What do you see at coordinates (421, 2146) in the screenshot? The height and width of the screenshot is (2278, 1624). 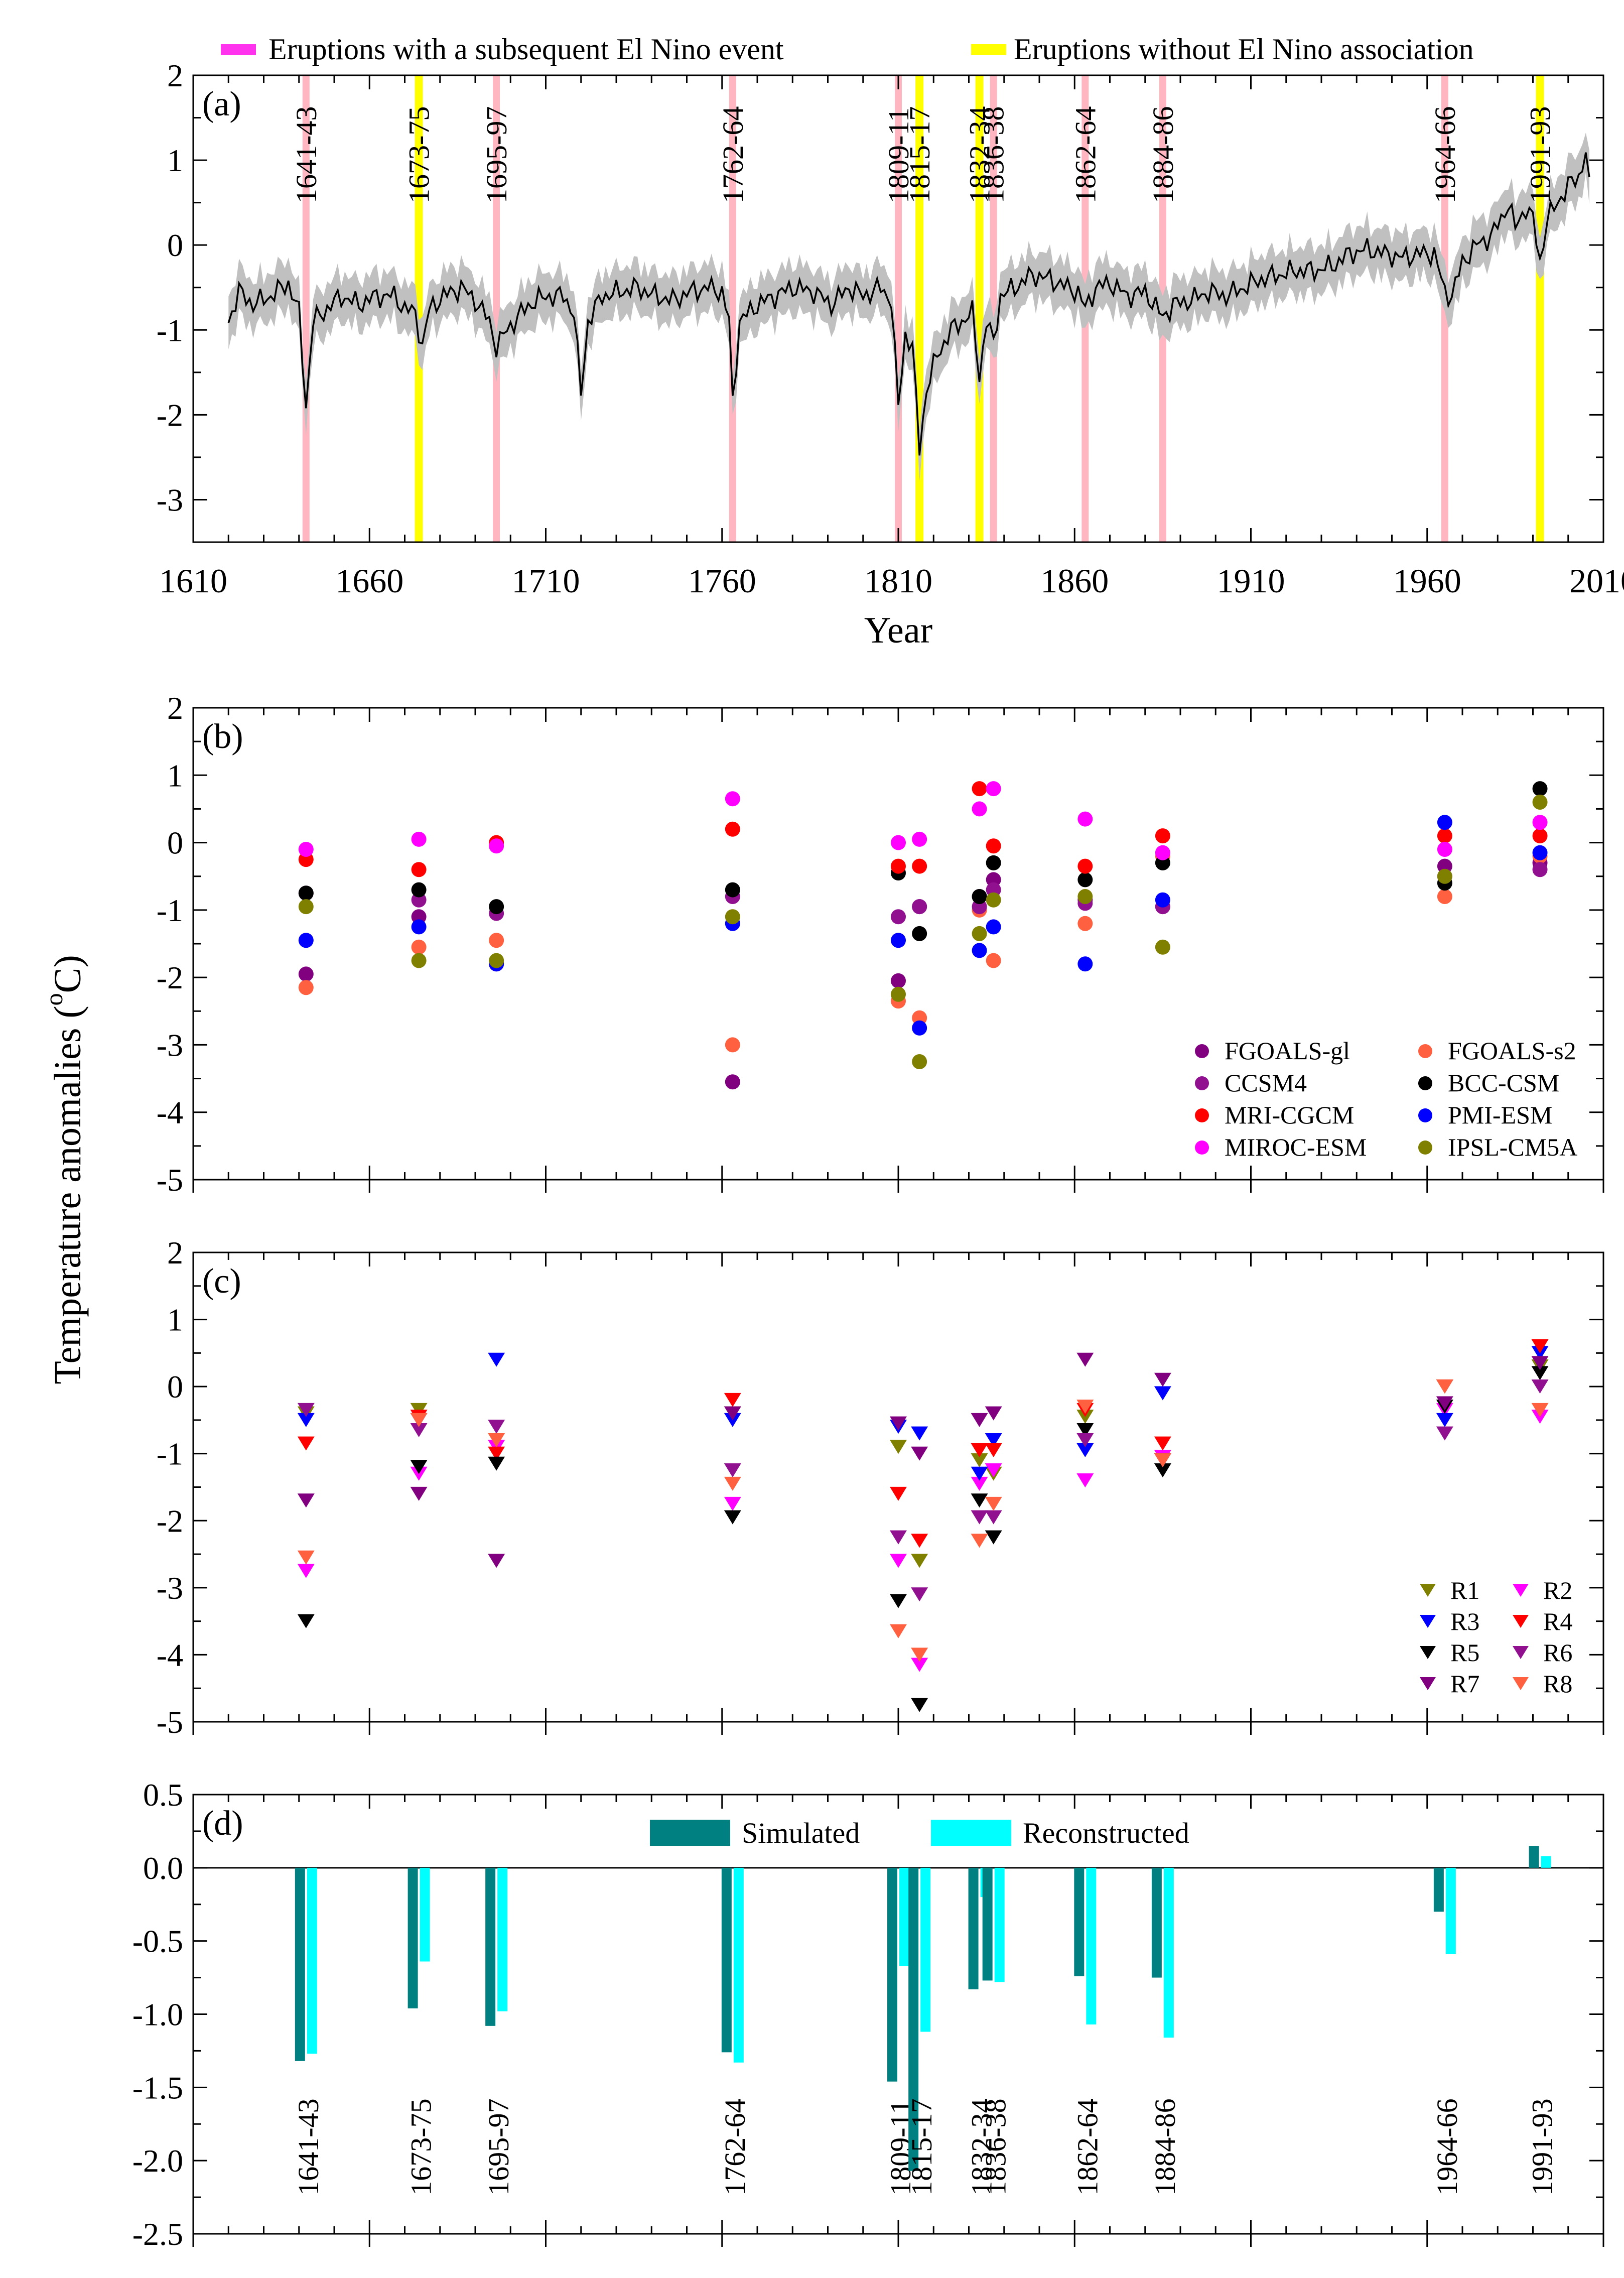 I see `category-label: 1673-75` at bounding box center [421, 2146].